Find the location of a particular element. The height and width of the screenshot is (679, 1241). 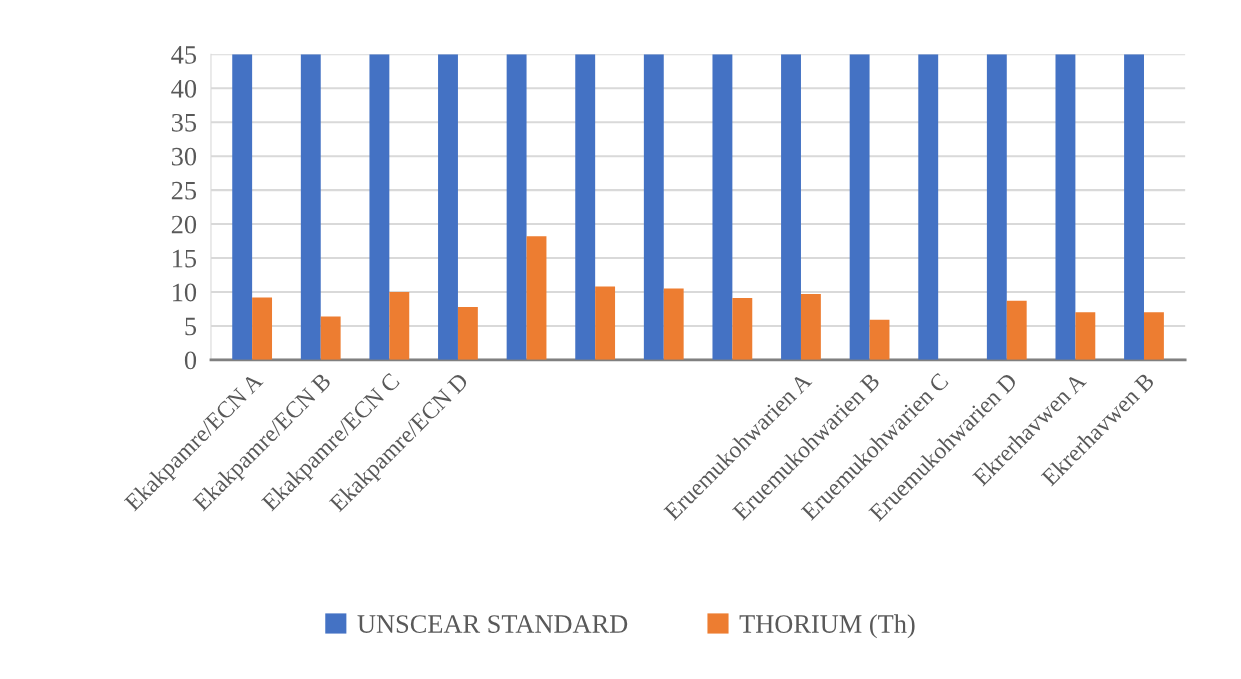

y-tick-label: 40 is located at coordinates (184, 88).